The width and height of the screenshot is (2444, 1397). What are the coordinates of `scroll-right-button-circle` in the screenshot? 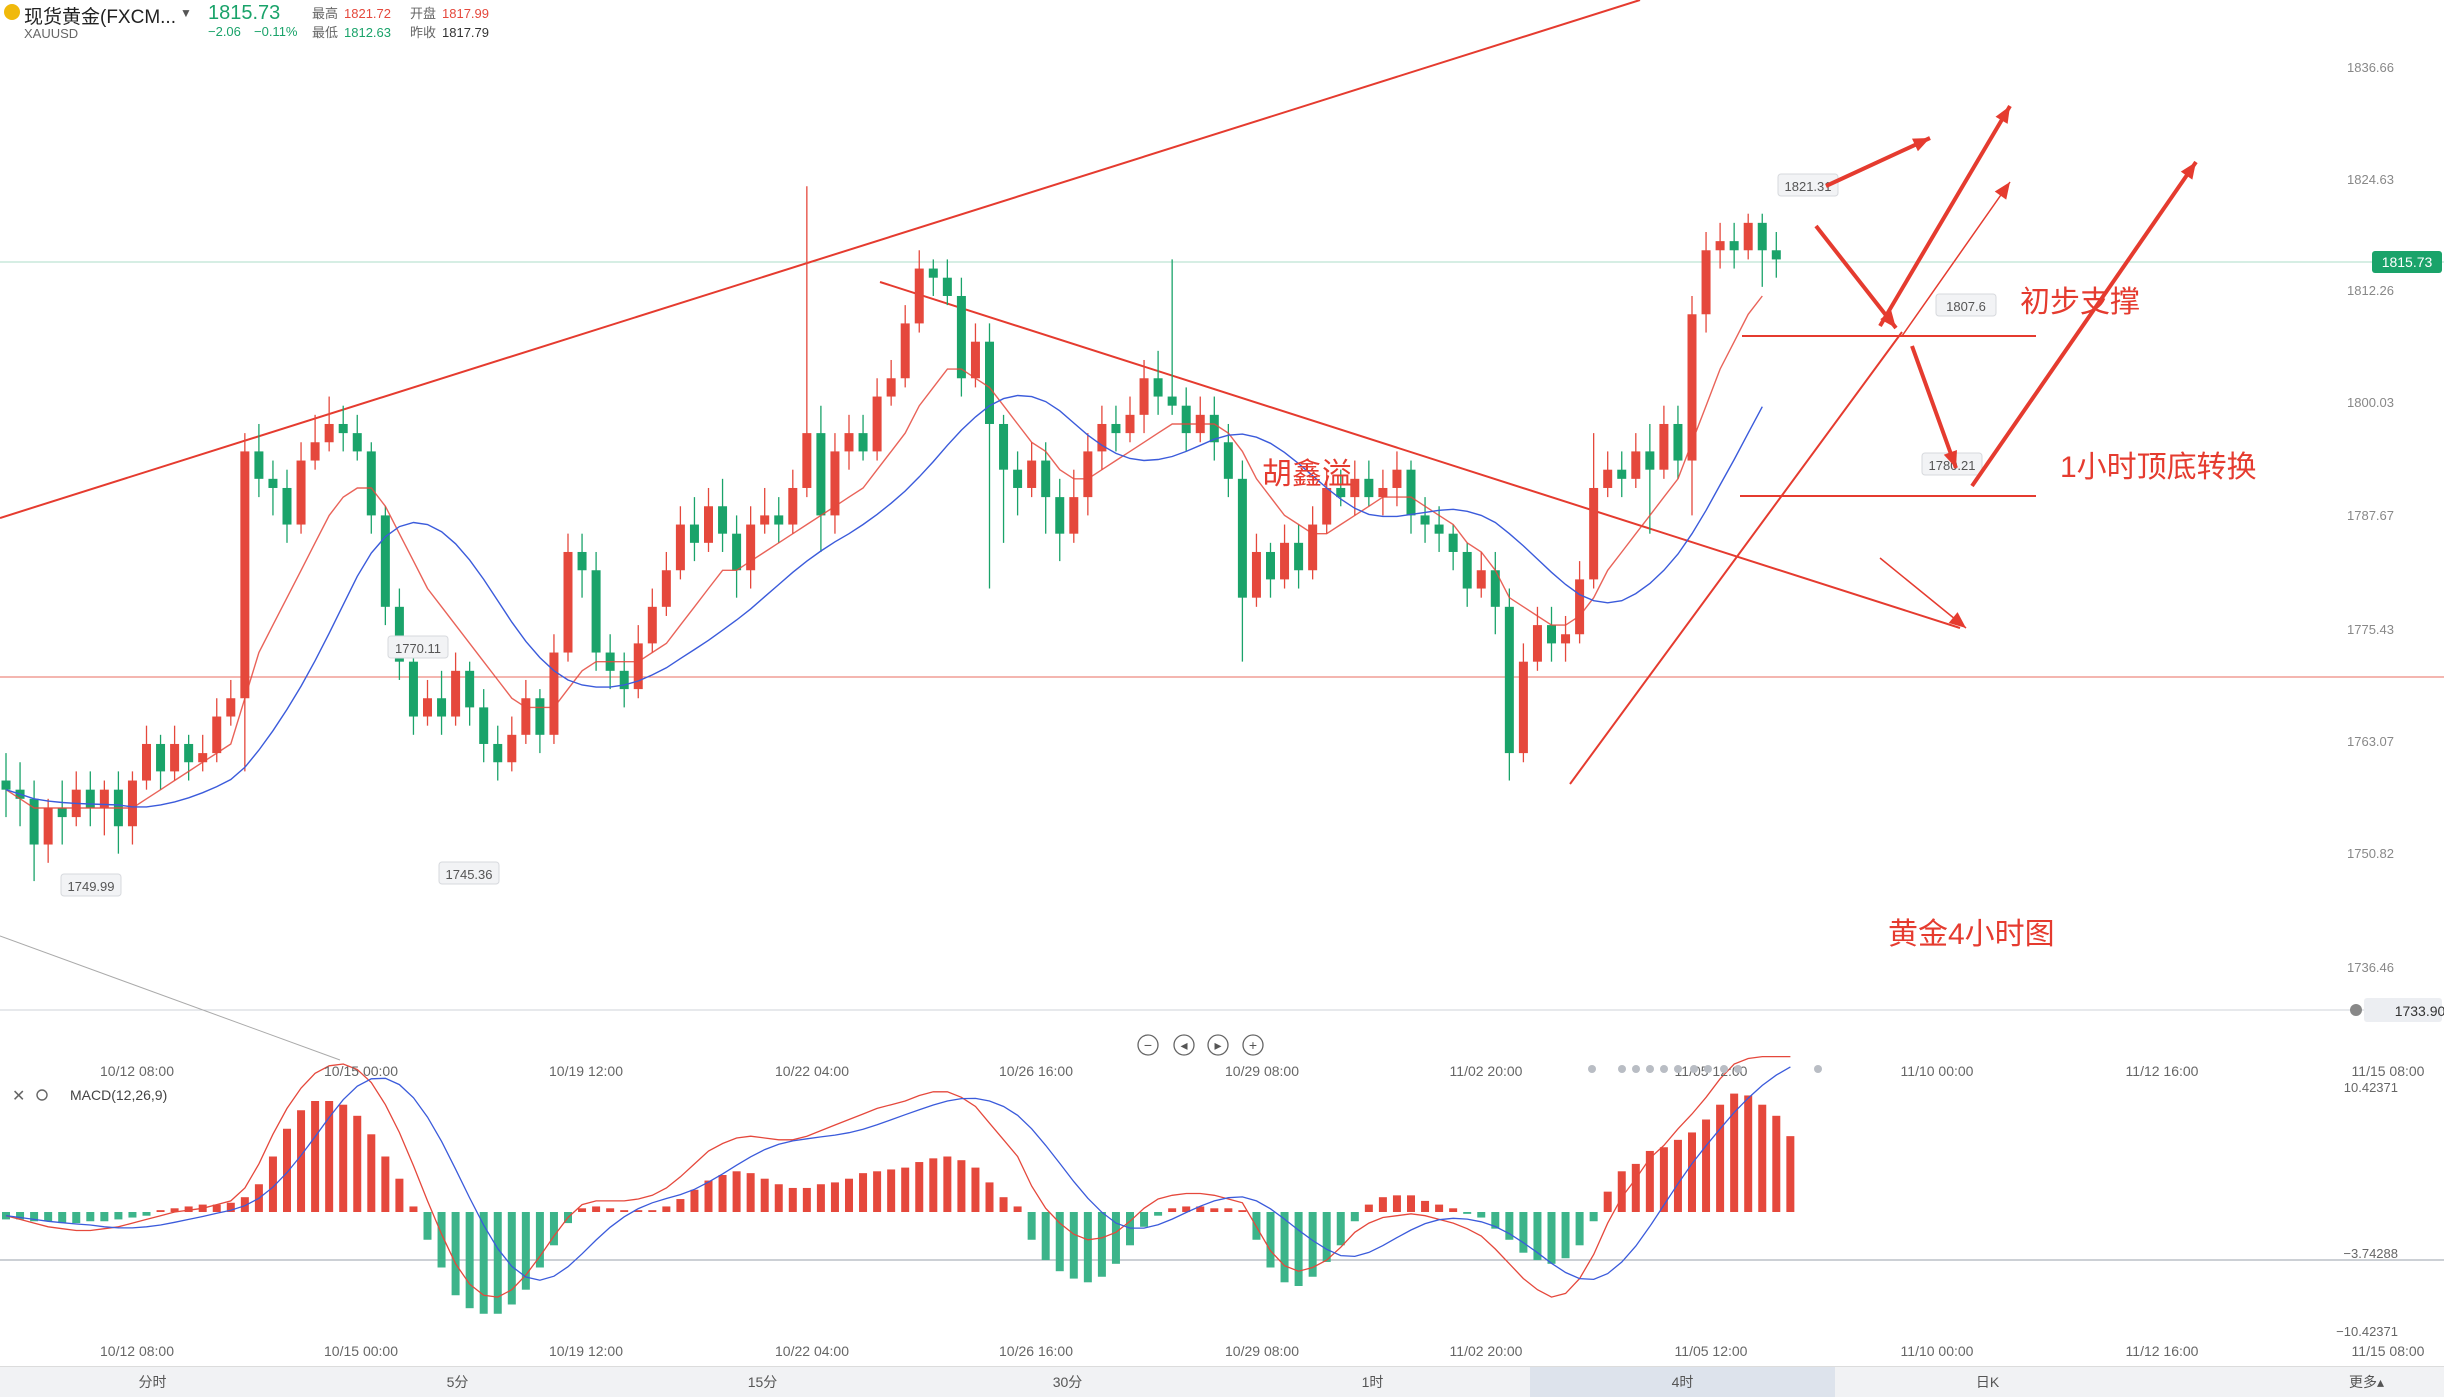 It's located at (1218, 1045).